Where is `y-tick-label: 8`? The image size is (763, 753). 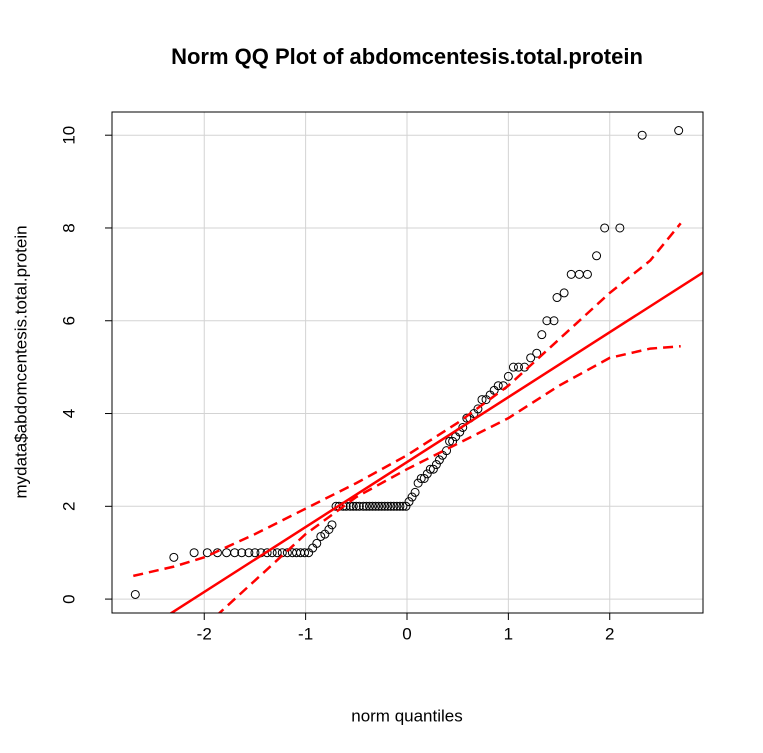 y-tick-label: 8 is located at coordinates (68, 227).